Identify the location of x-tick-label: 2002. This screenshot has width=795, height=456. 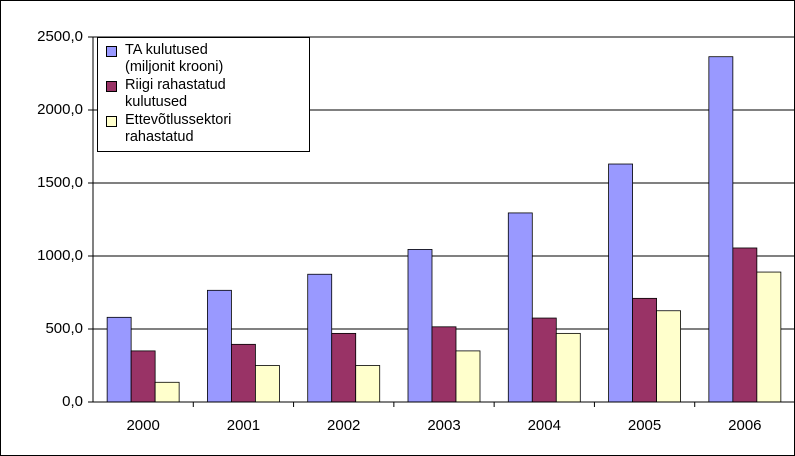
(343, 425).